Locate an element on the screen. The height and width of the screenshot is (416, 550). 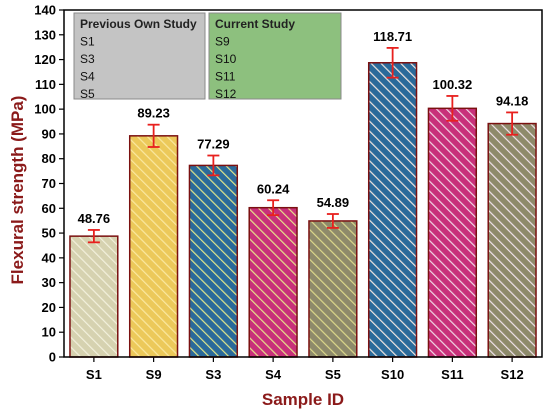
y-tick-label: 70 is located at coordinates (49, 183).